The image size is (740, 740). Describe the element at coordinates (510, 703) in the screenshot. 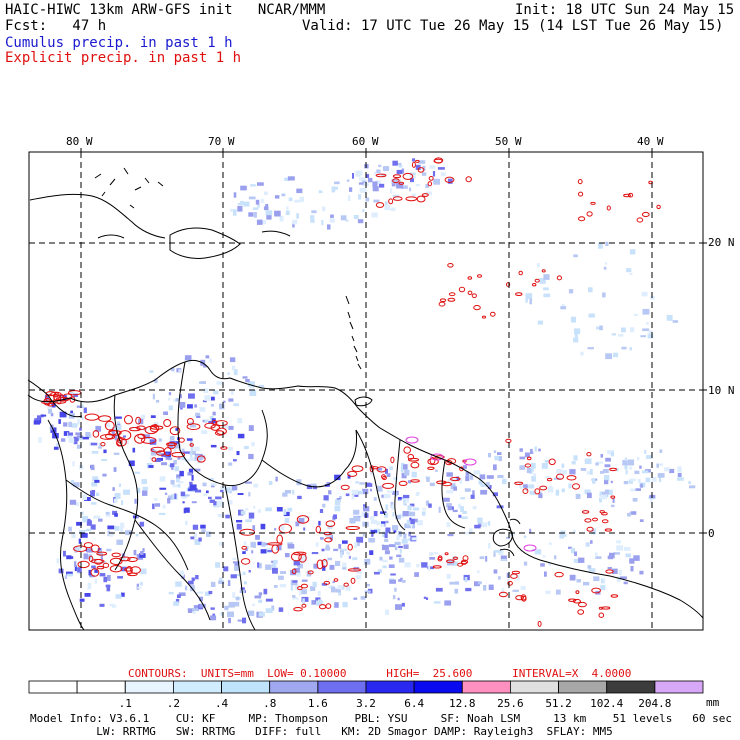

I see `colorbar-label: 25.6` at that location.